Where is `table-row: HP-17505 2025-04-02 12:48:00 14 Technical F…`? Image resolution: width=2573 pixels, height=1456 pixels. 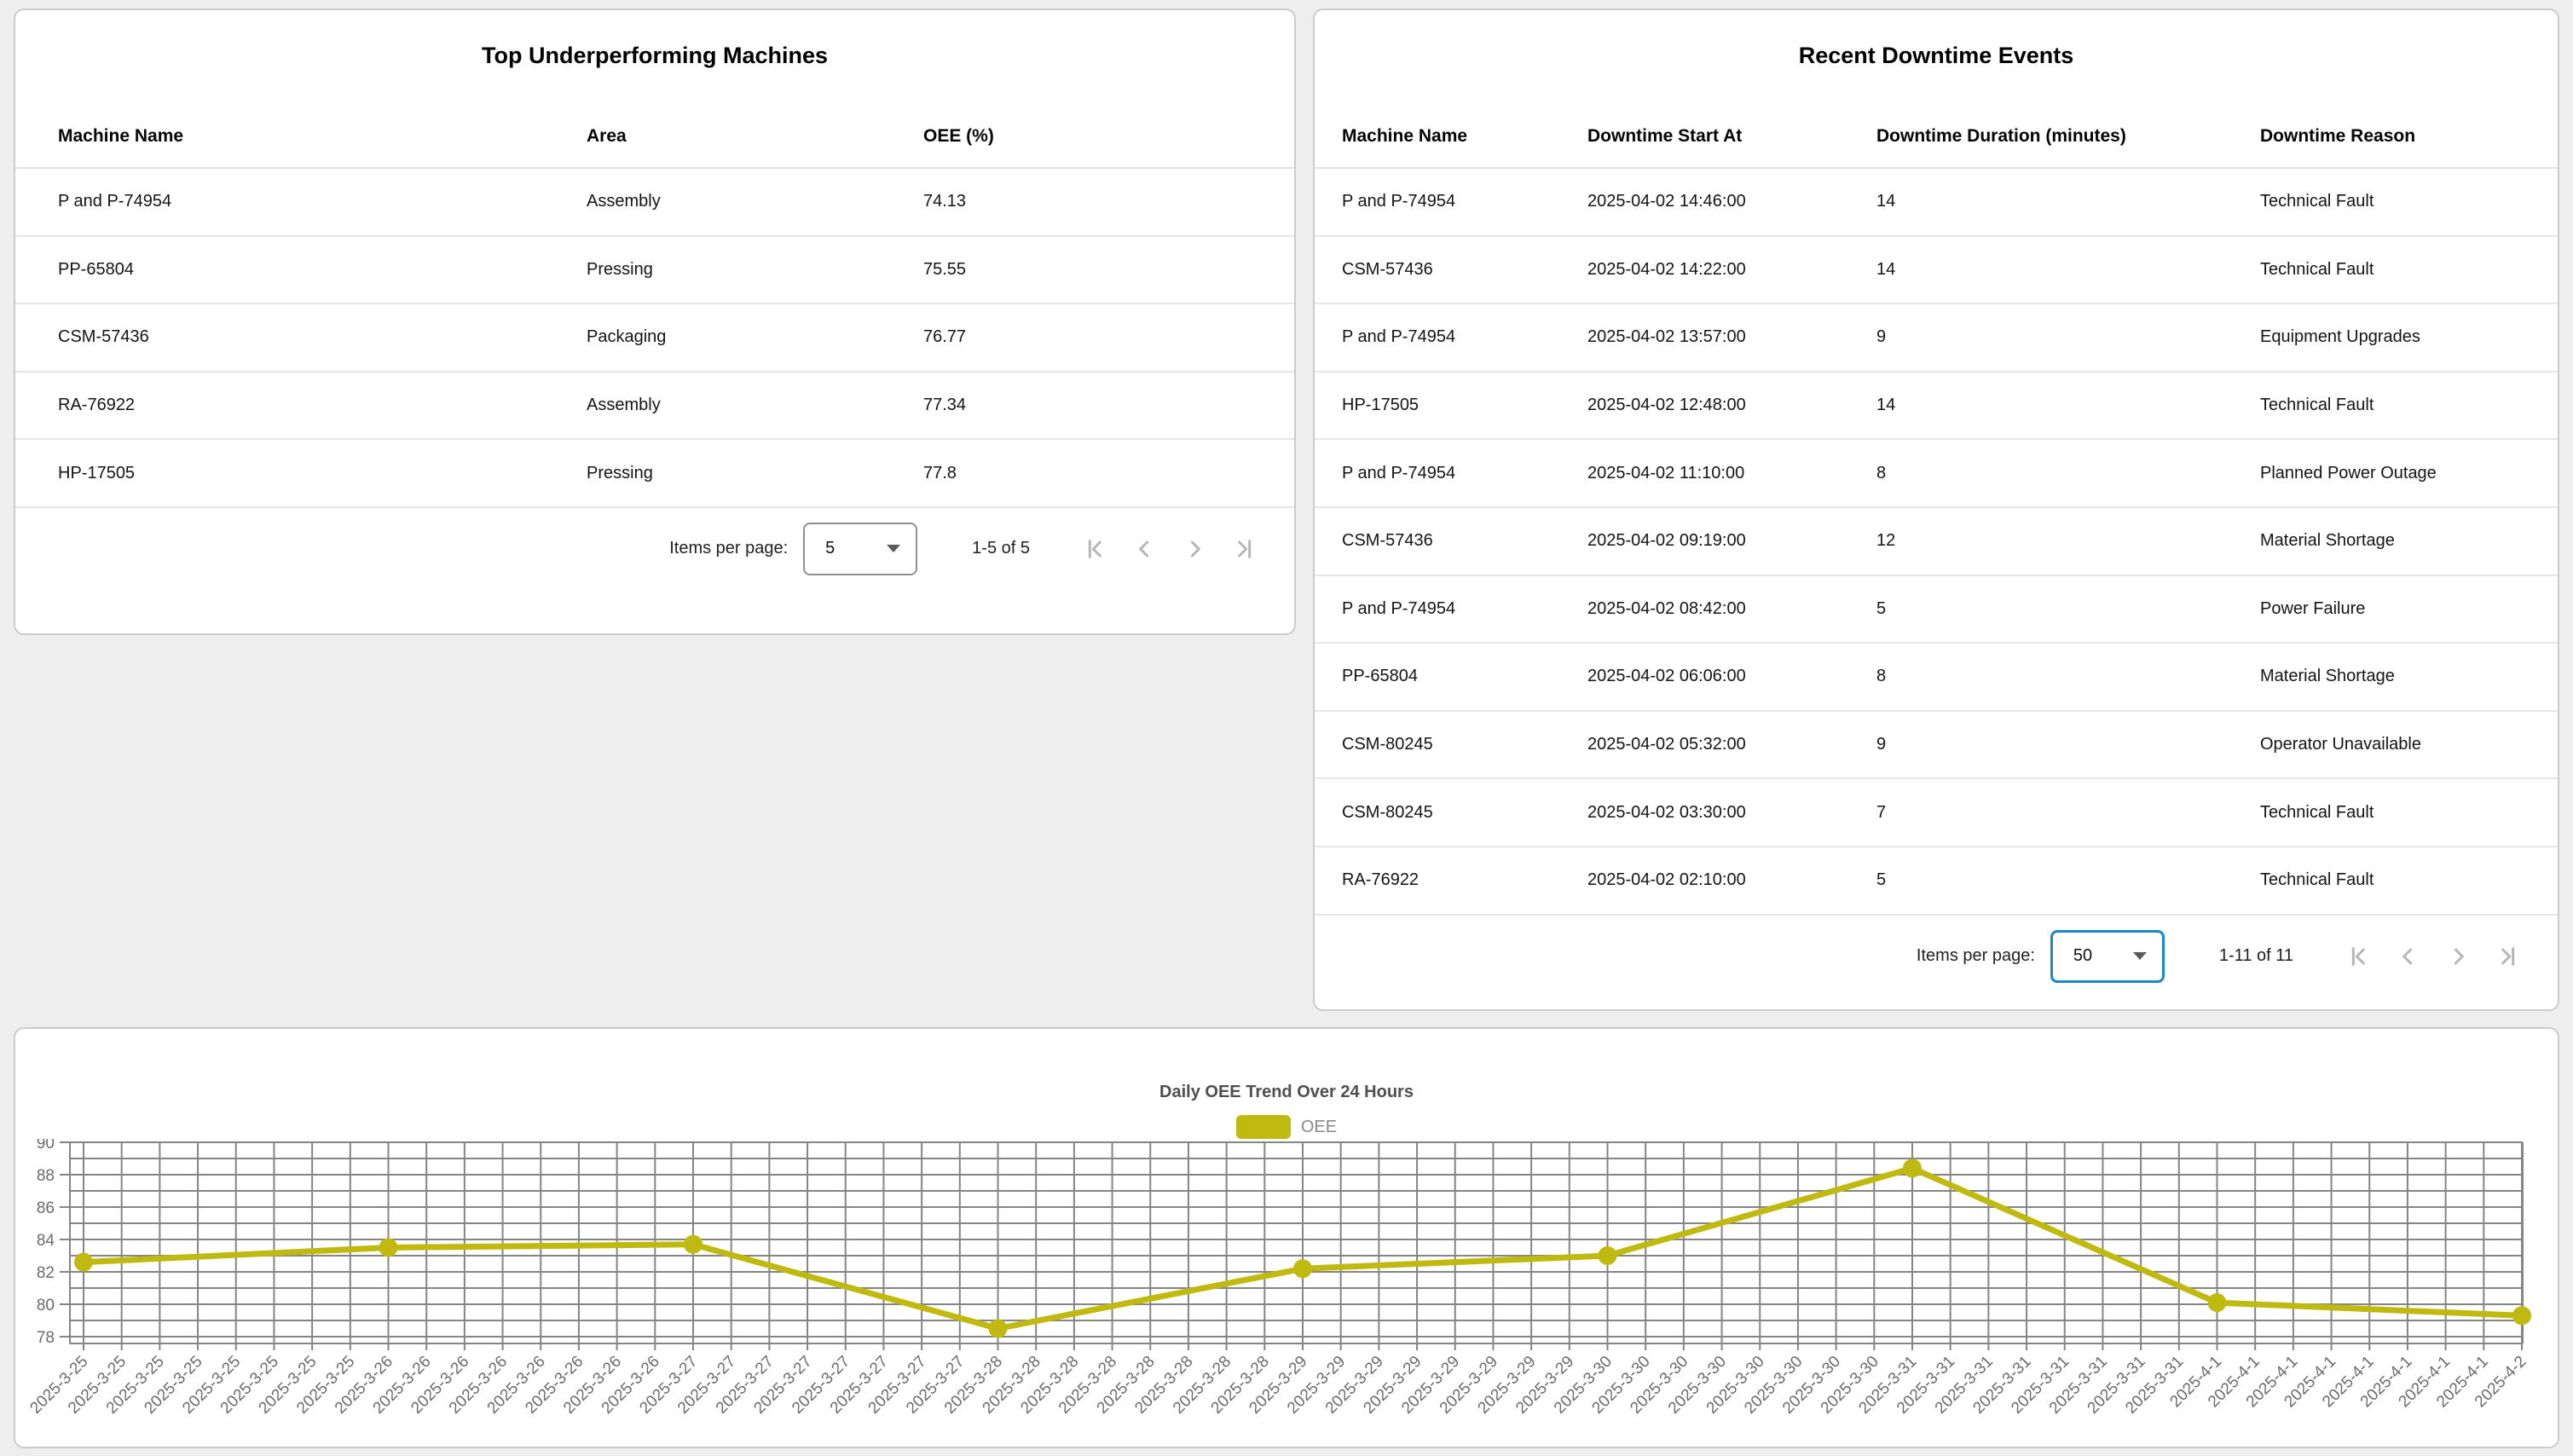 table-row: HP-17505 2025-04-02 12:48:00 14 Technical F… is located at coordinates (1936, 406).